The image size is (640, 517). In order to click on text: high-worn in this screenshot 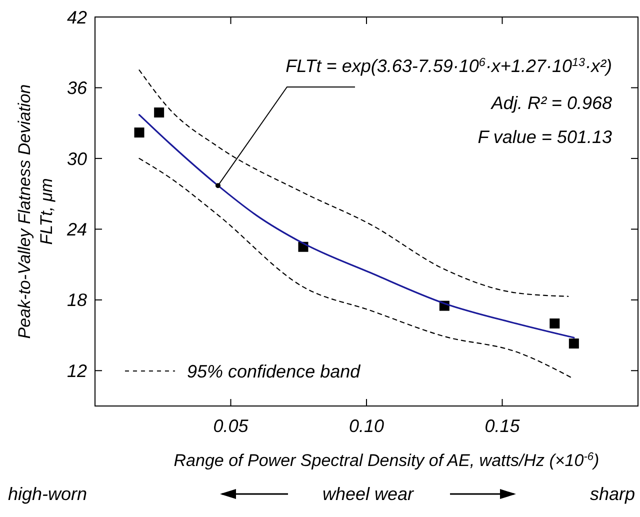, I will do `click(48, 494)`.